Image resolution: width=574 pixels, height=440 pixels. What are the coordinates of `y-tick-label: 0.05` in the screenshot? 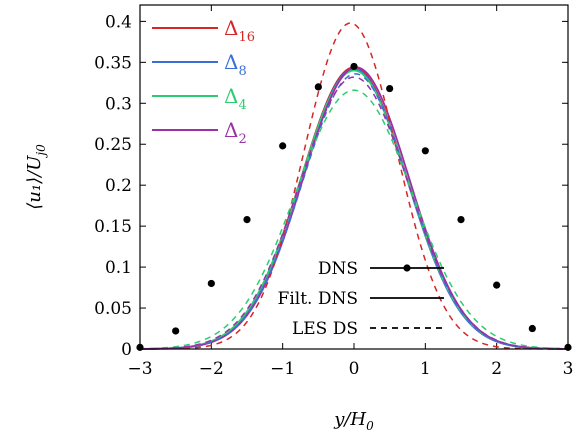 It's located at (113, 309).